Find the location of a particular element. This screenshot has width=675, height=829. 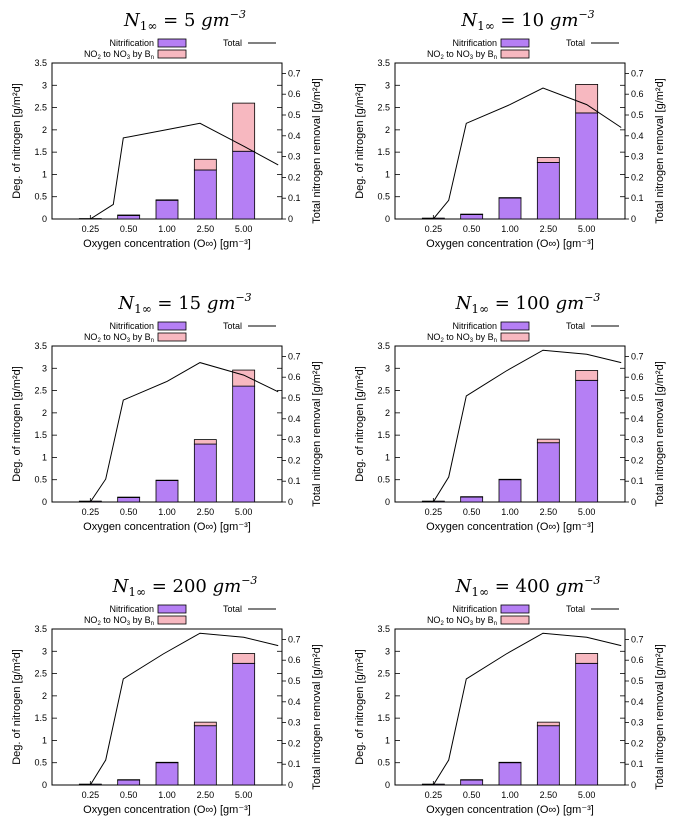

y2-tick-label: 0.5 is located at coordinates (294, 681).